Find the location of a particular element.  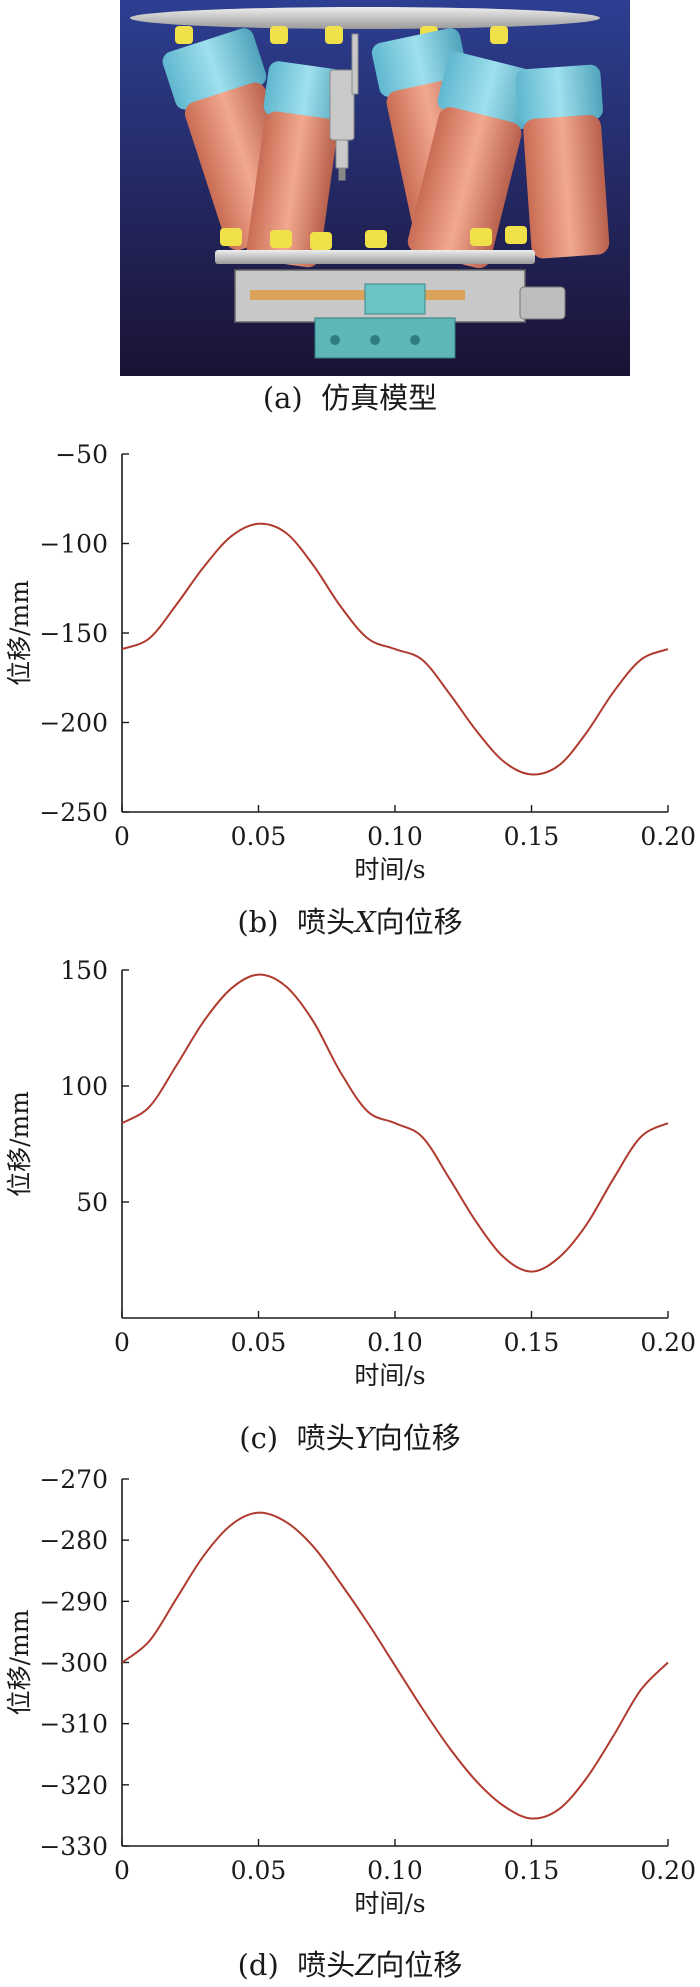

y-tick-label-x: −50 is located at coordinates (81, 454).